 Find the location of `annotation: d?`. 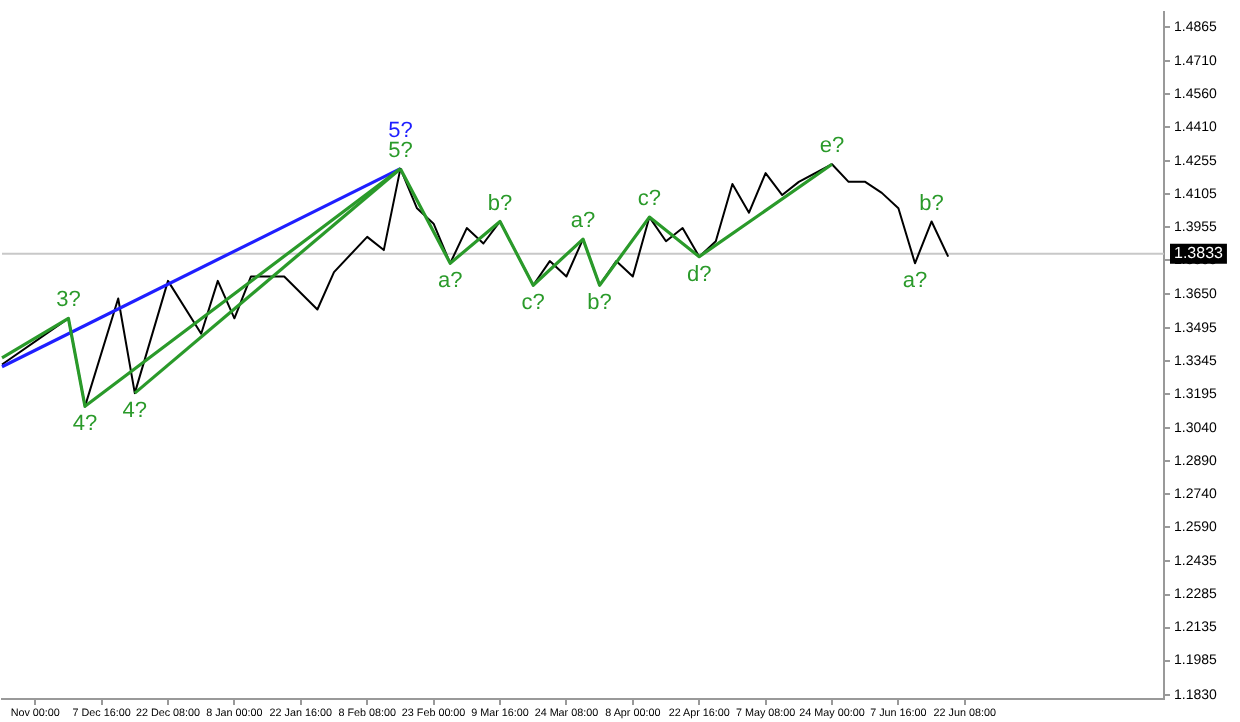

annotation: d? is located at coordinates (699, 274).